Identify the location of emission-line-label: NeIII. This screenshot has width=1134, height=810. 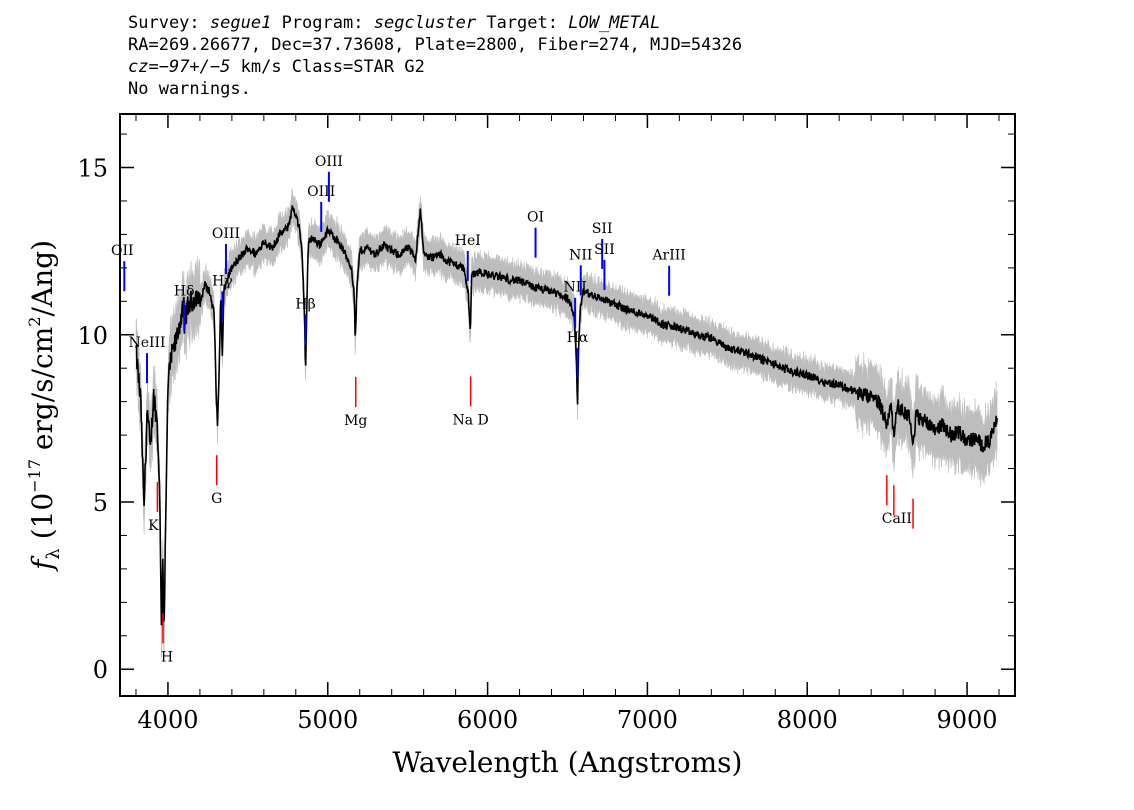
(146, 343).